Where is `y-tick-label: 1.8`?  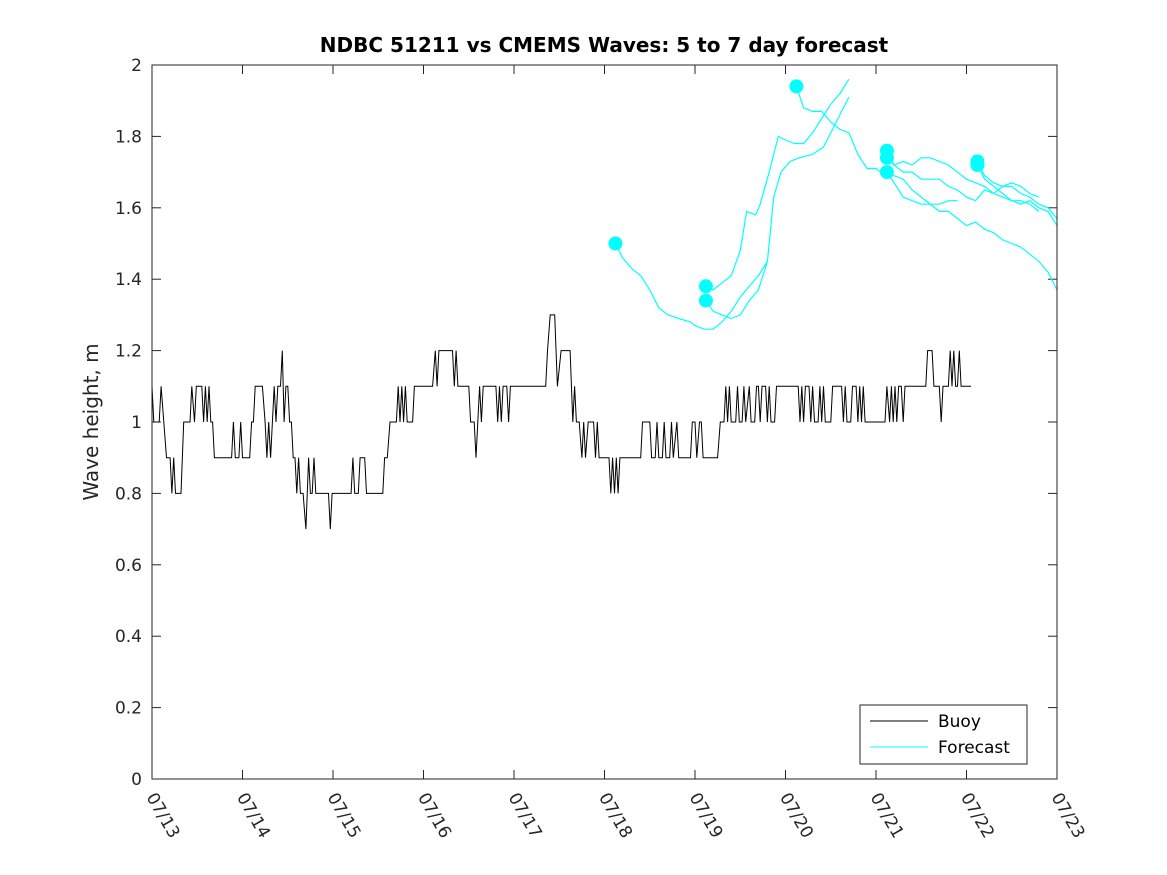 y-tick-label: 1.8 is located at coordinates (128, 137).